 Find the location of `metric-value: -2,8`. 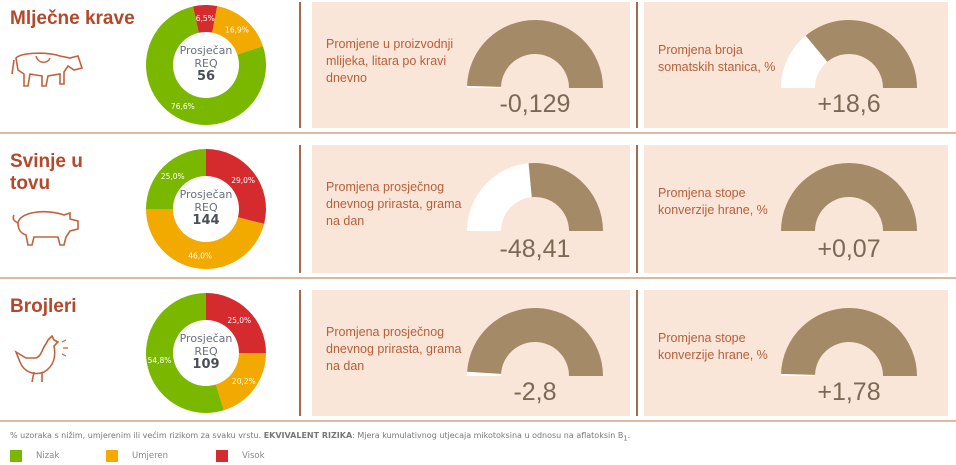

metric-value: -2,8 is located at coordinates (535, 392).